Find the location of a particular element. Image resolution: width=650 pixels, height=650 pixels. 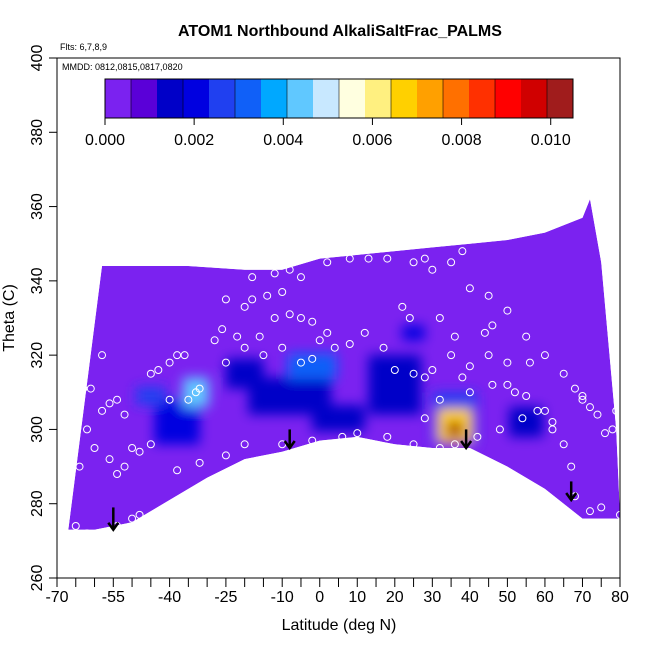

y-axis: 260 280 300 320 340 360 380 400 is located at coordinates (43, 318).